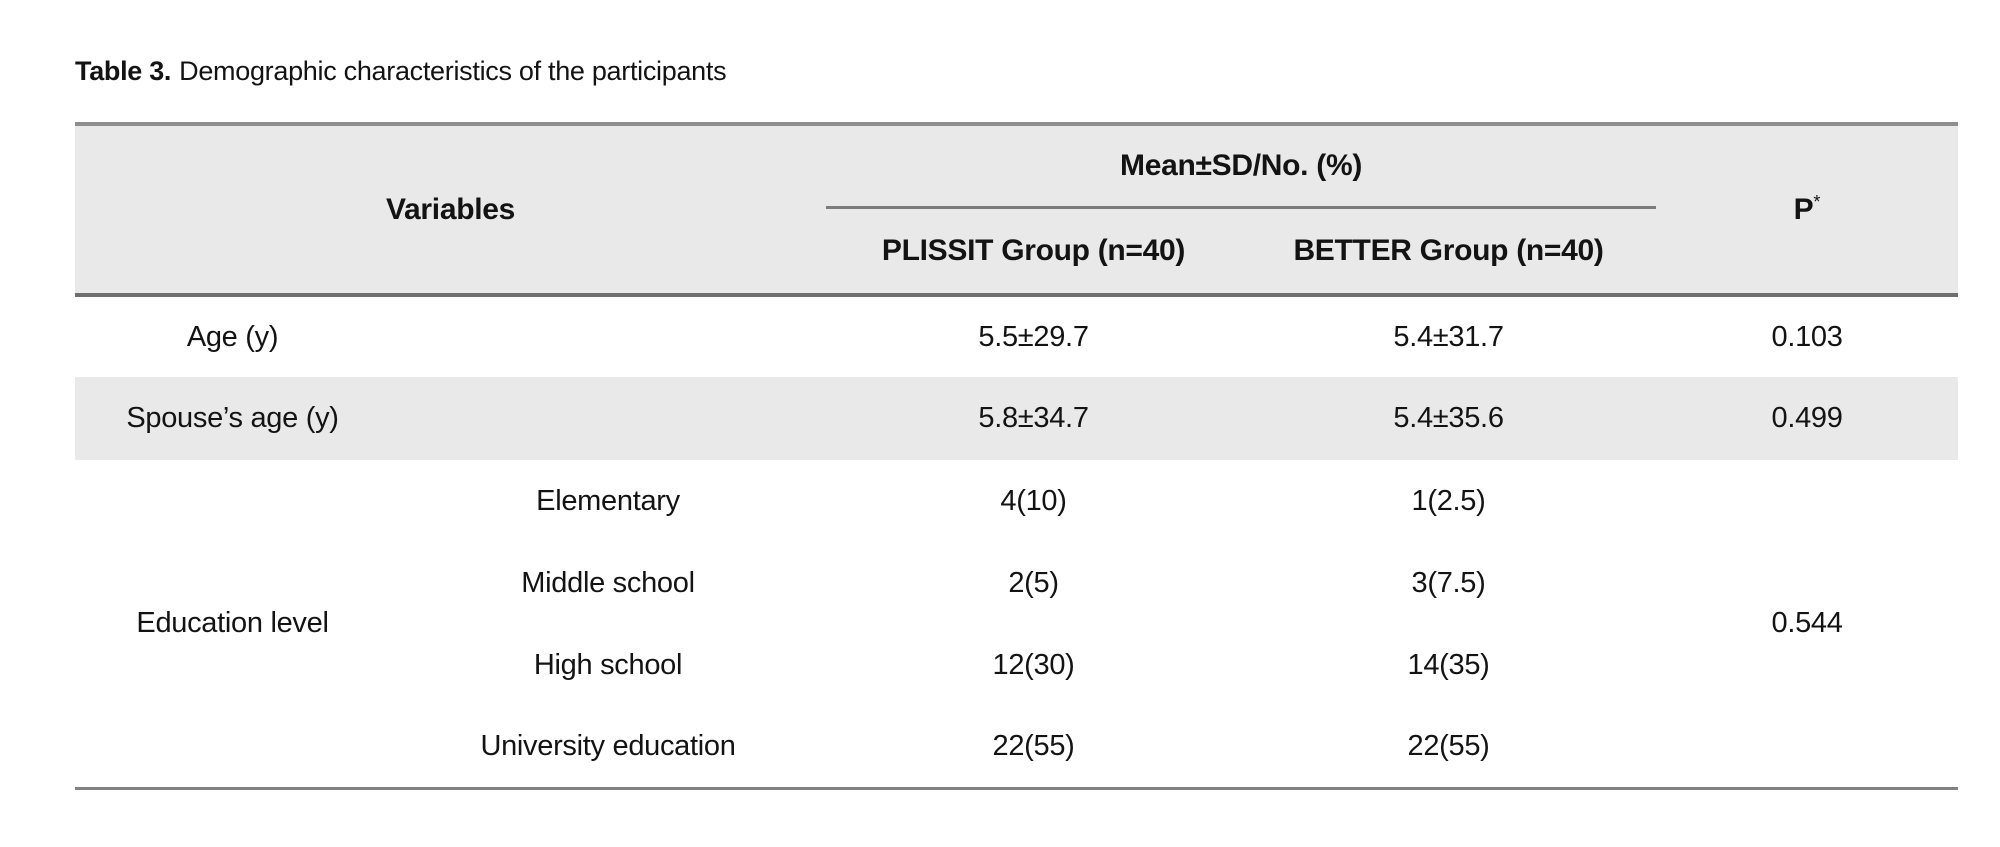  What do you see at coordinates (1449, 583) in the screenshot?
I see `cell-middle-better: 3(7.5)` at bounding box center [1449, 583].